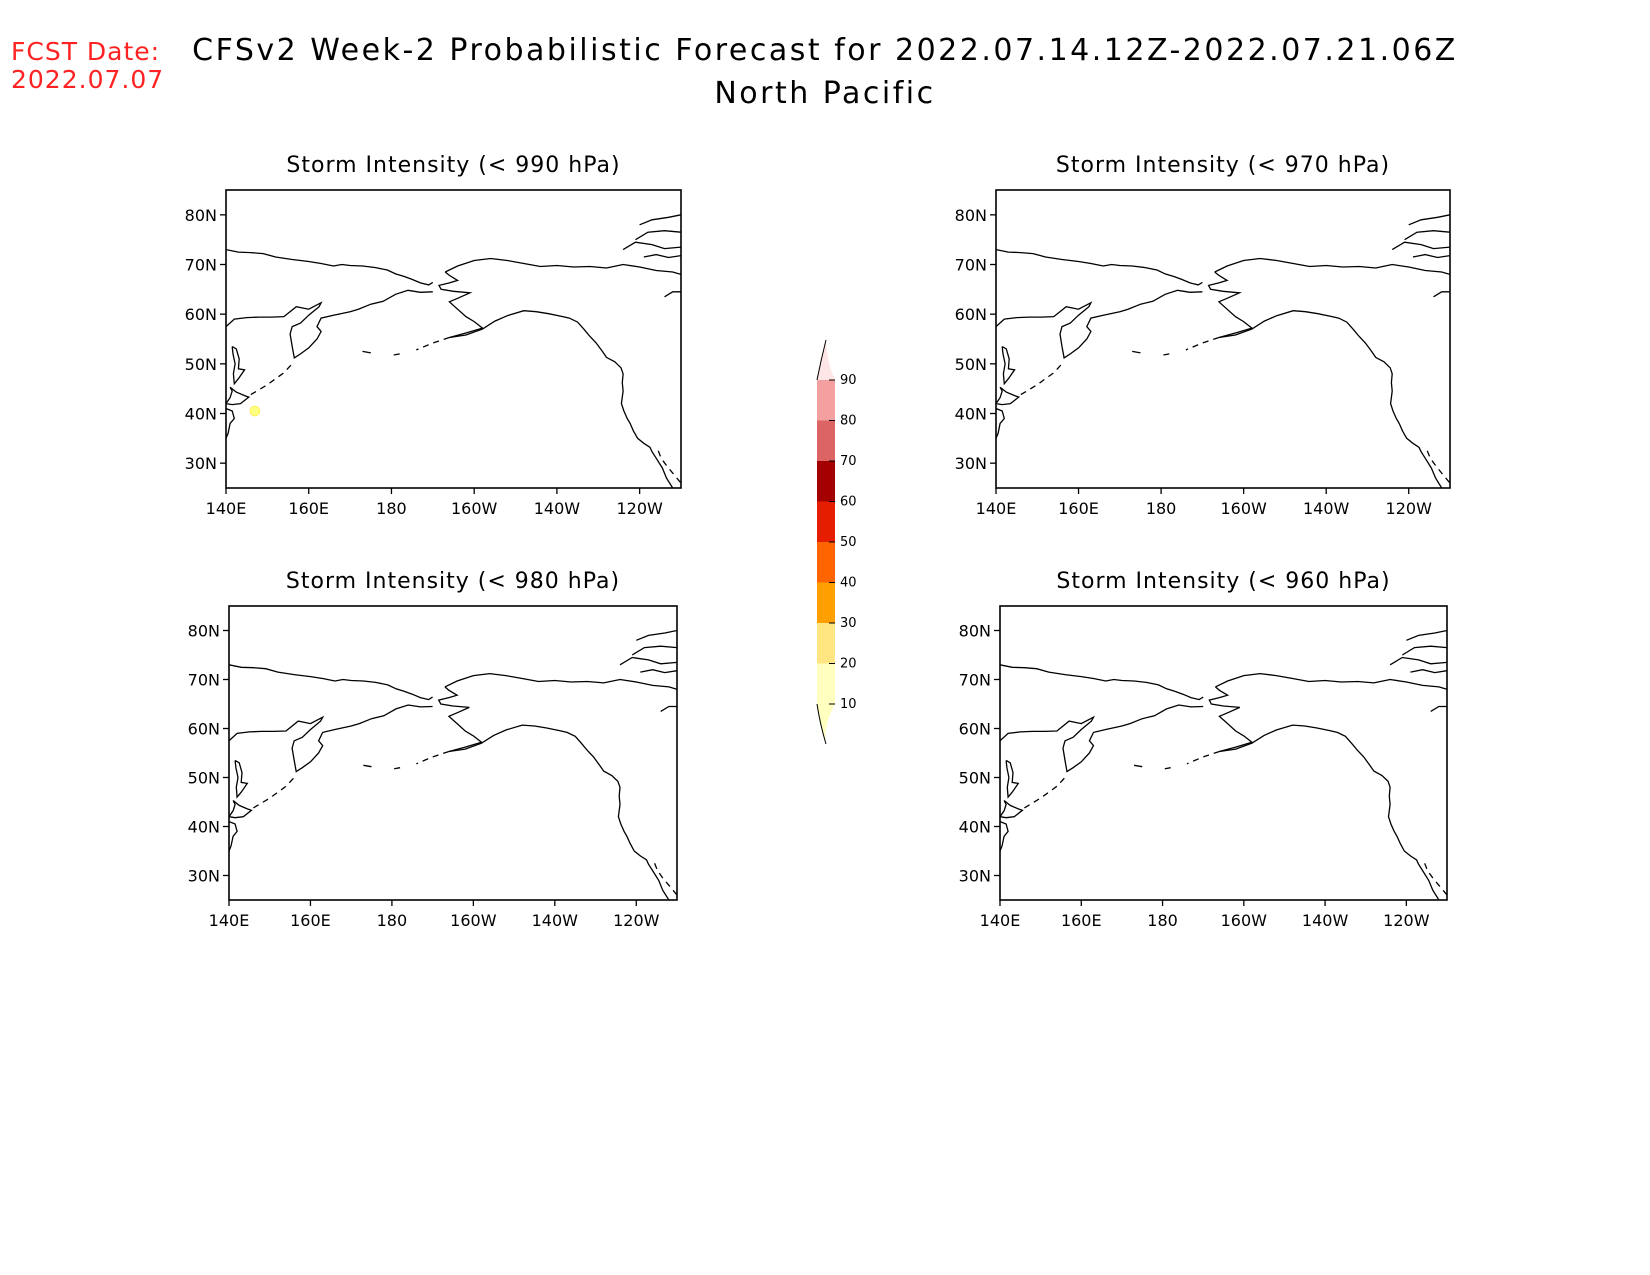 The height and width of the screenshot is (1275, 1650). Describe the element at coordinates (821, 360) in the screenshot. I see `colorbar-outline` at that location.